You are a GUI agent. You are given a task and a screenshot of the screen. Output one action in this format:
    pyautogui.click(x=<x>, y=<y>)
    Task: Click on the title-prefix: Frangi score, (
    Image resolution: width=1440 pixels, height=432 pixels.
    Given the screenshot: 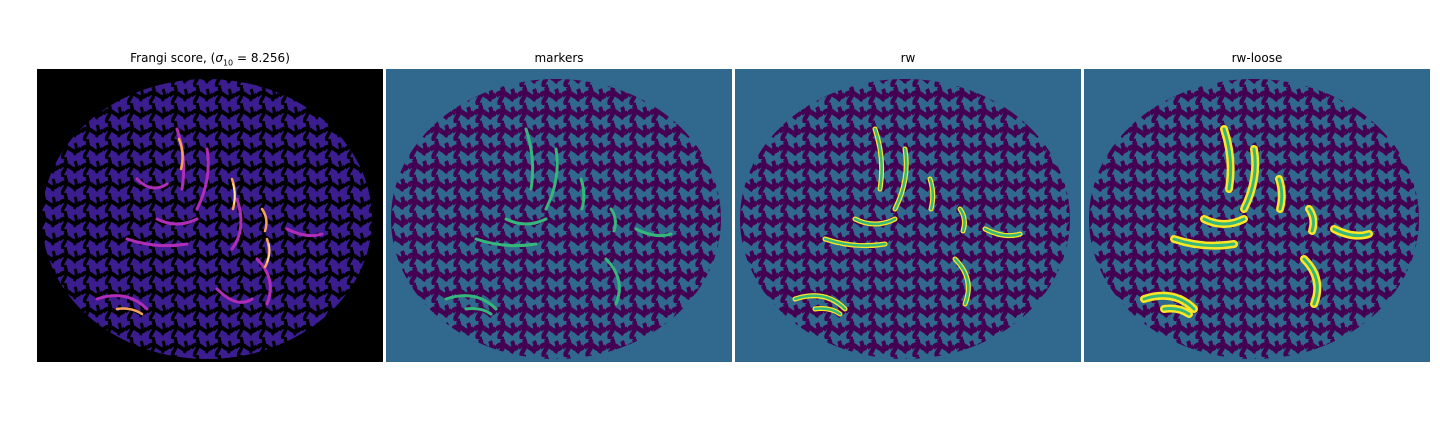 What is the action you would take?
    pyautogui.click(x=173, y=58)
    